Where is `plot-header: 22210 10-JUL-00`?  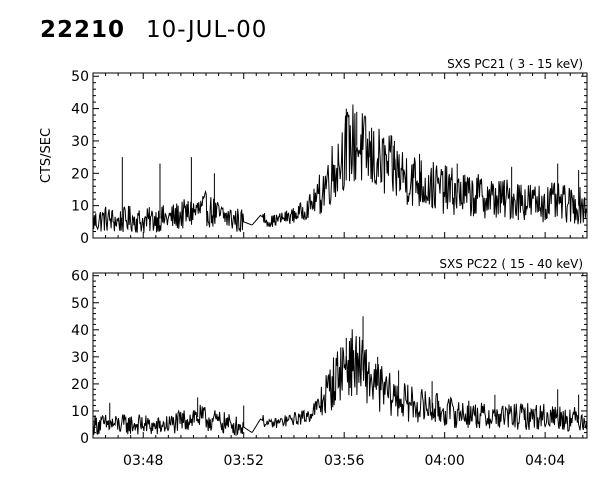
plot-header: 22210 10-JUL-00 is located at coordinates (300, 30).